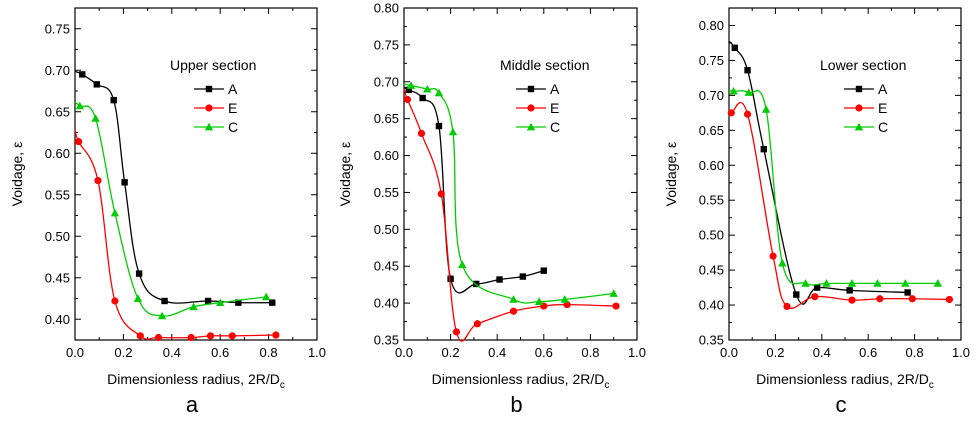  I want to click on section-annotation: Upper section, so click(213, 65).